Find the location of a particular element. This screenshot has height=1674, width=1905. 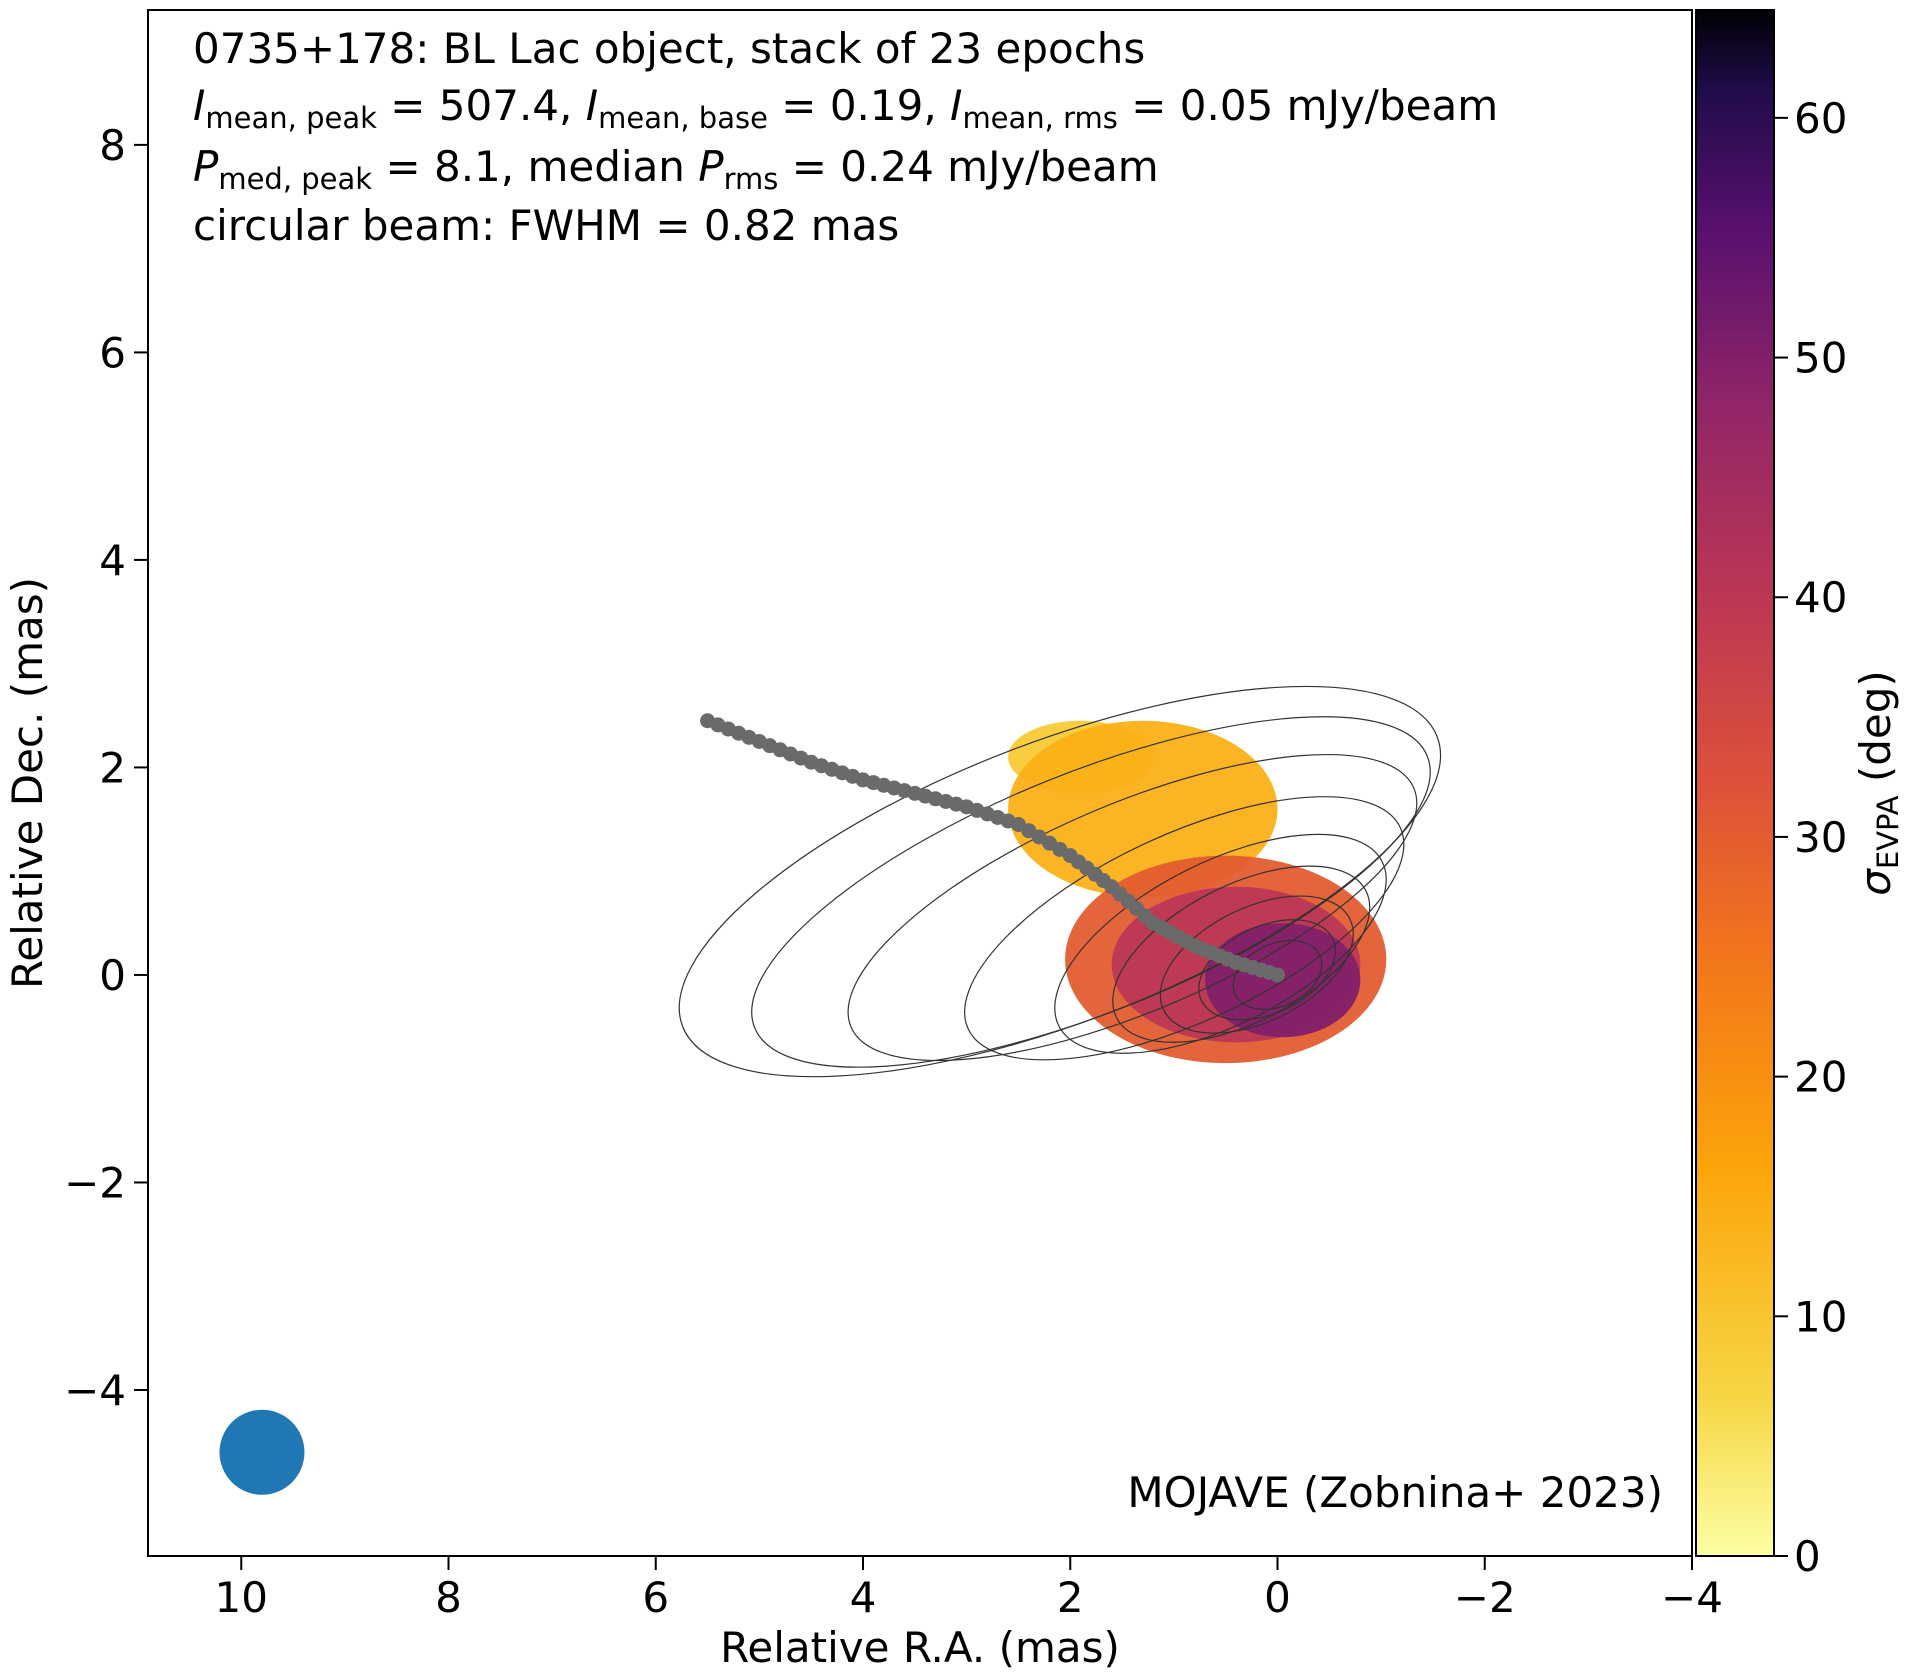

x-tick-label: 10 is located at coordinates (241, 1597).